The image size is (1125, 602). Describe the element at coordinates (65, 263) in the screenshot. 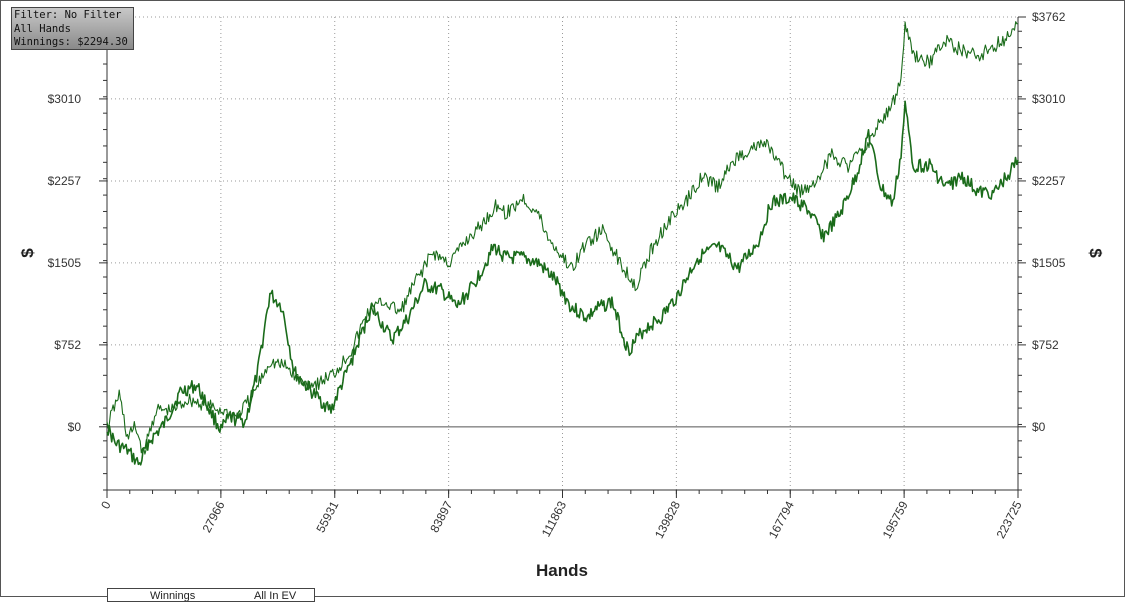

I see `y-tick-label-left: $1505` at that location.